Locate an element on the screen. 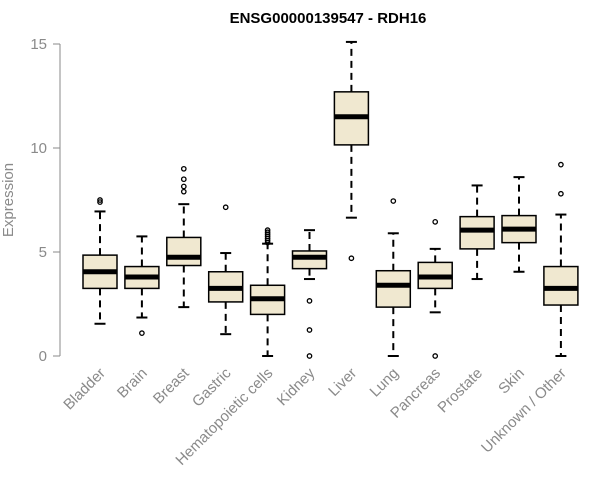 The width and height of the screenshot is (600, 500). chart-title: ENSG00000139547 - RDH16 is located at coordinates (328, 18).